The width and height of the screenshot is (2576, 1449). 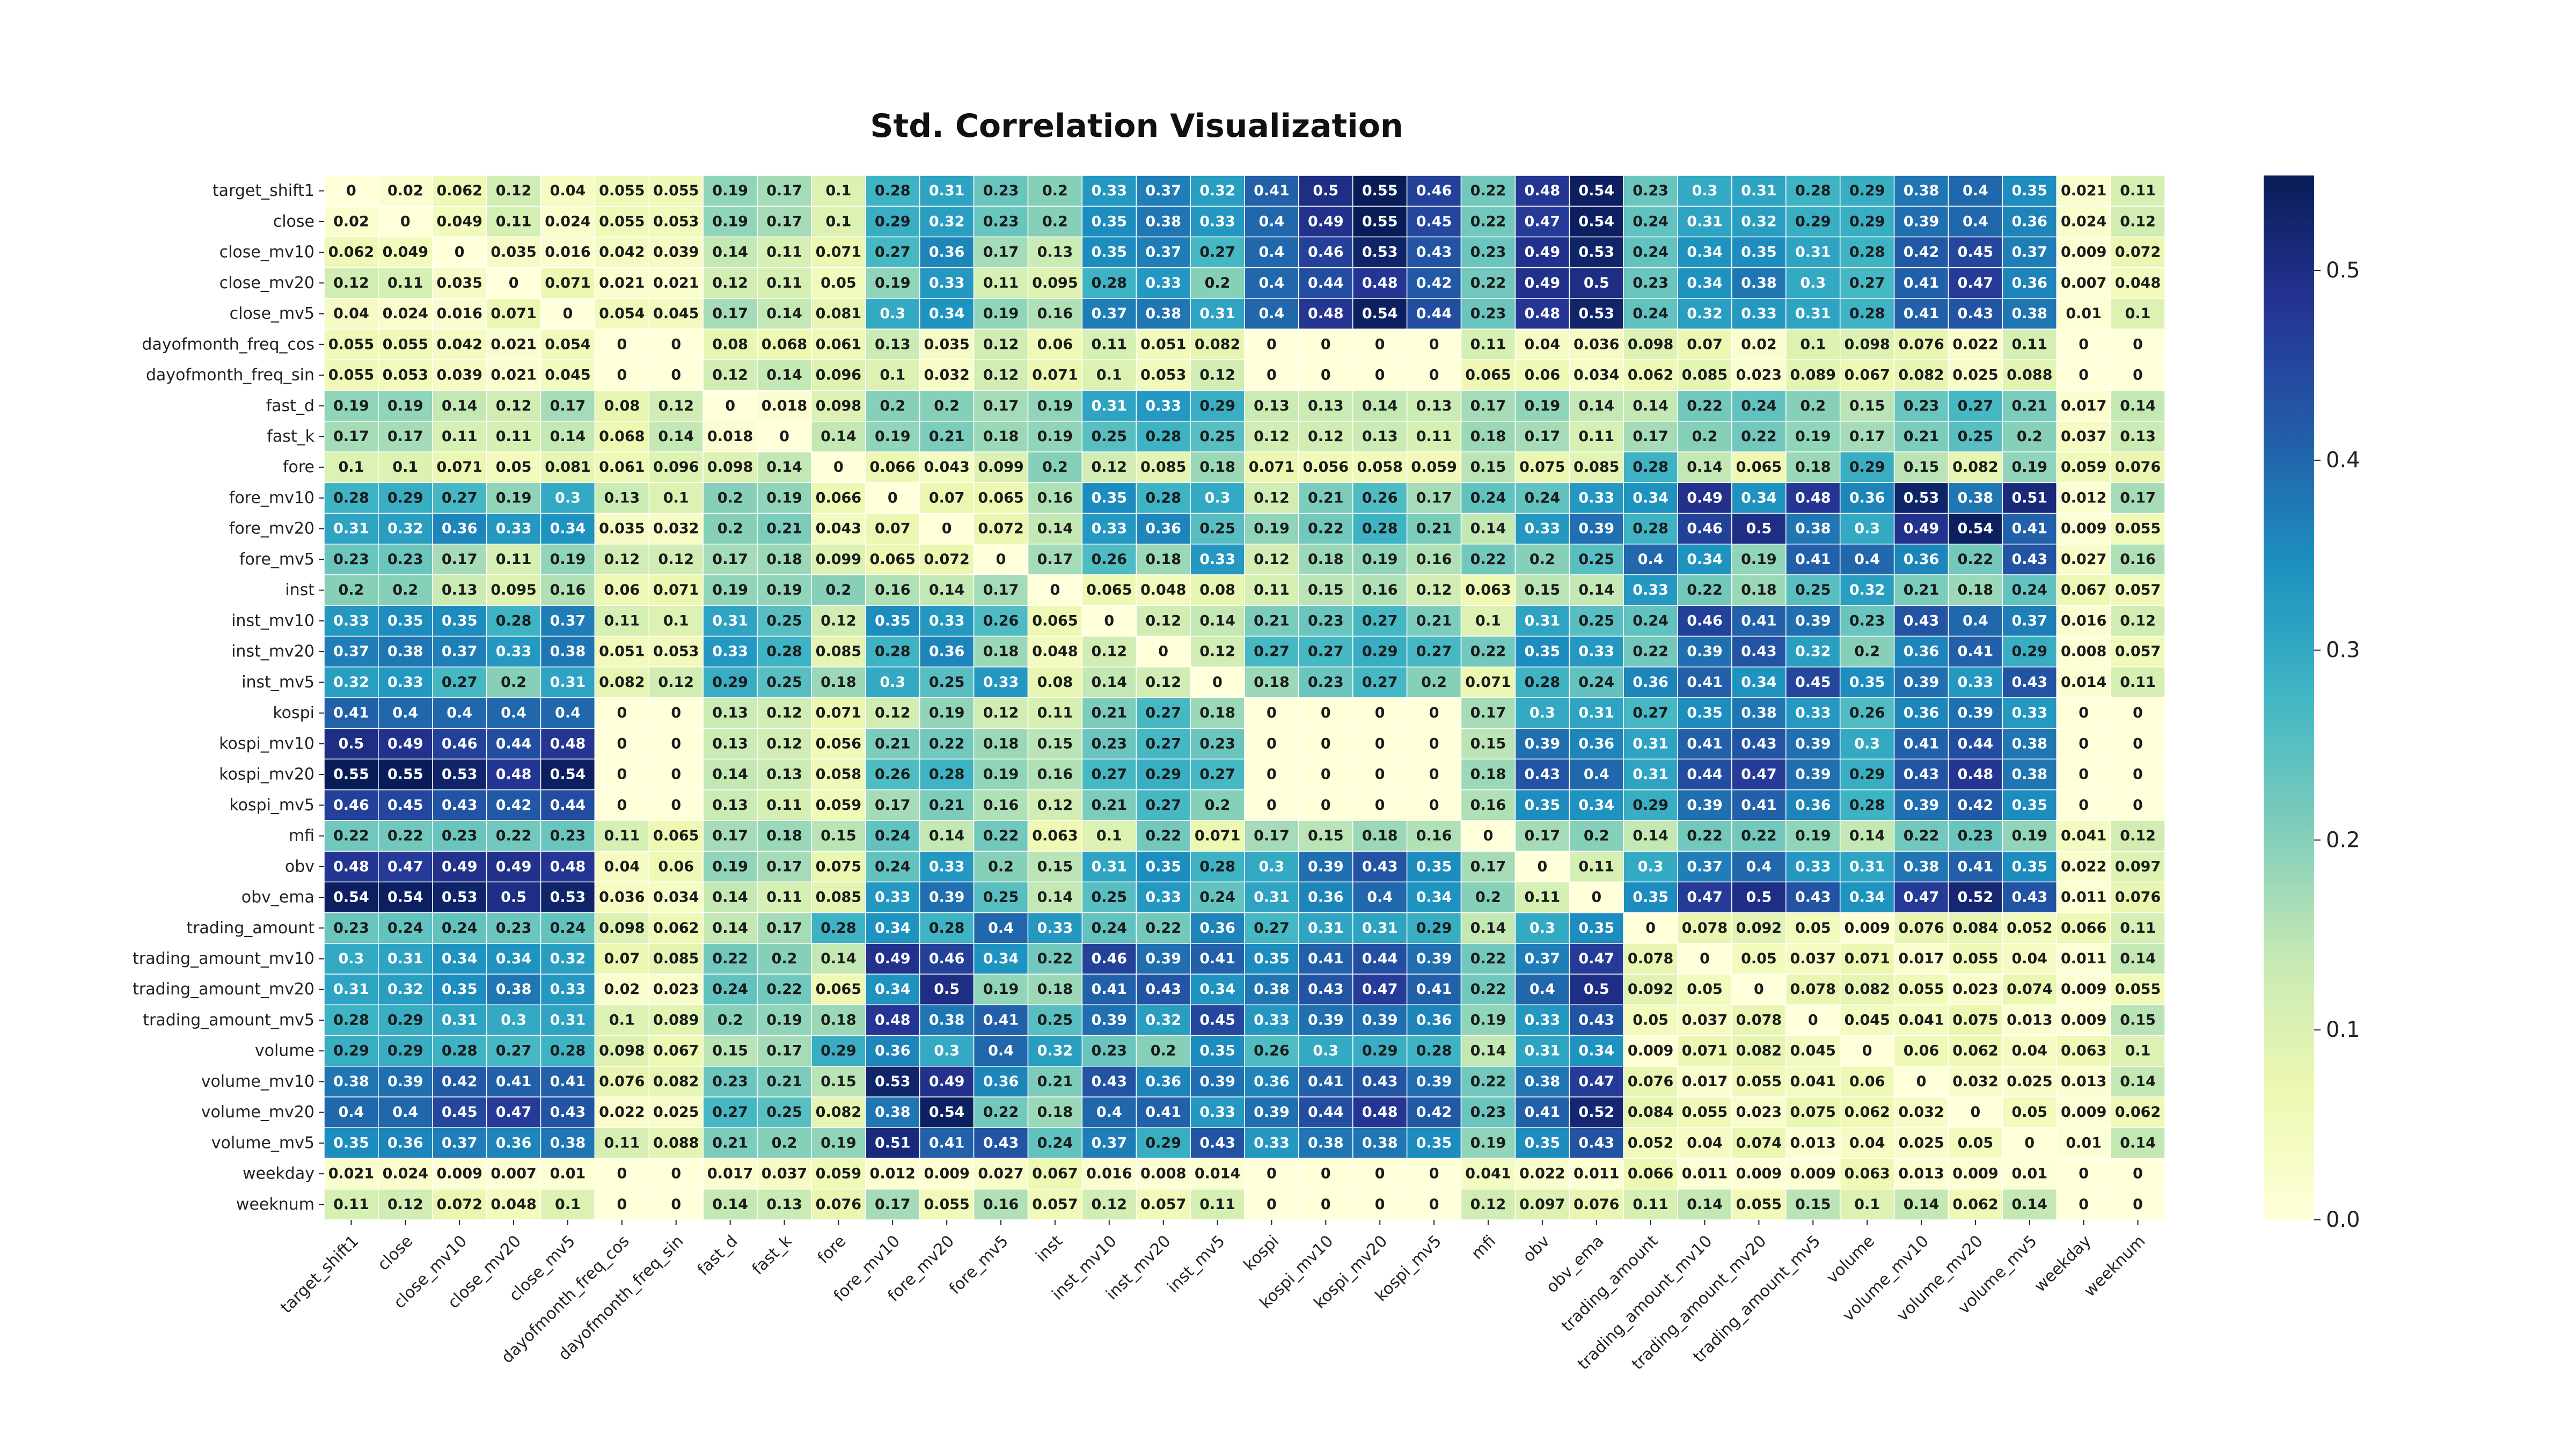 What do you see at coordinates (946, 1204) in the screenshot?
I see `cell-value-label: 0.055` at bounding box center [946, 1204].